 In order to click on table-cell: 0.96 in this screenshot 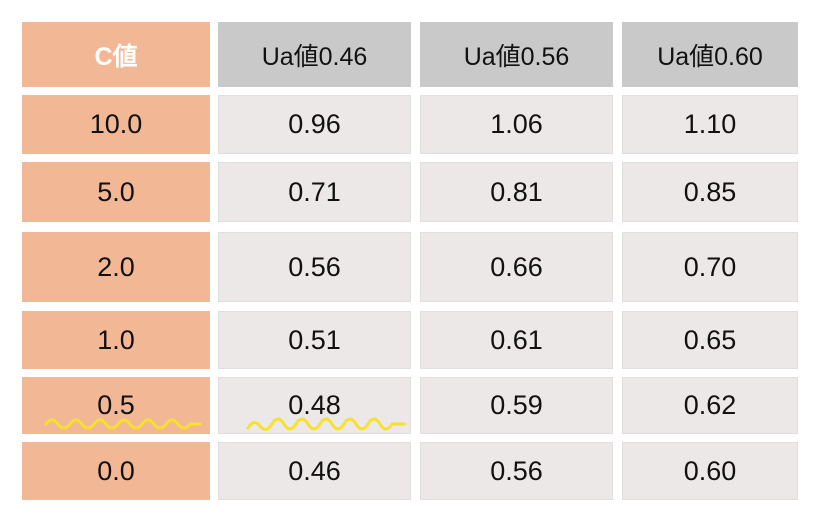, I will do `click(314, 124)`.